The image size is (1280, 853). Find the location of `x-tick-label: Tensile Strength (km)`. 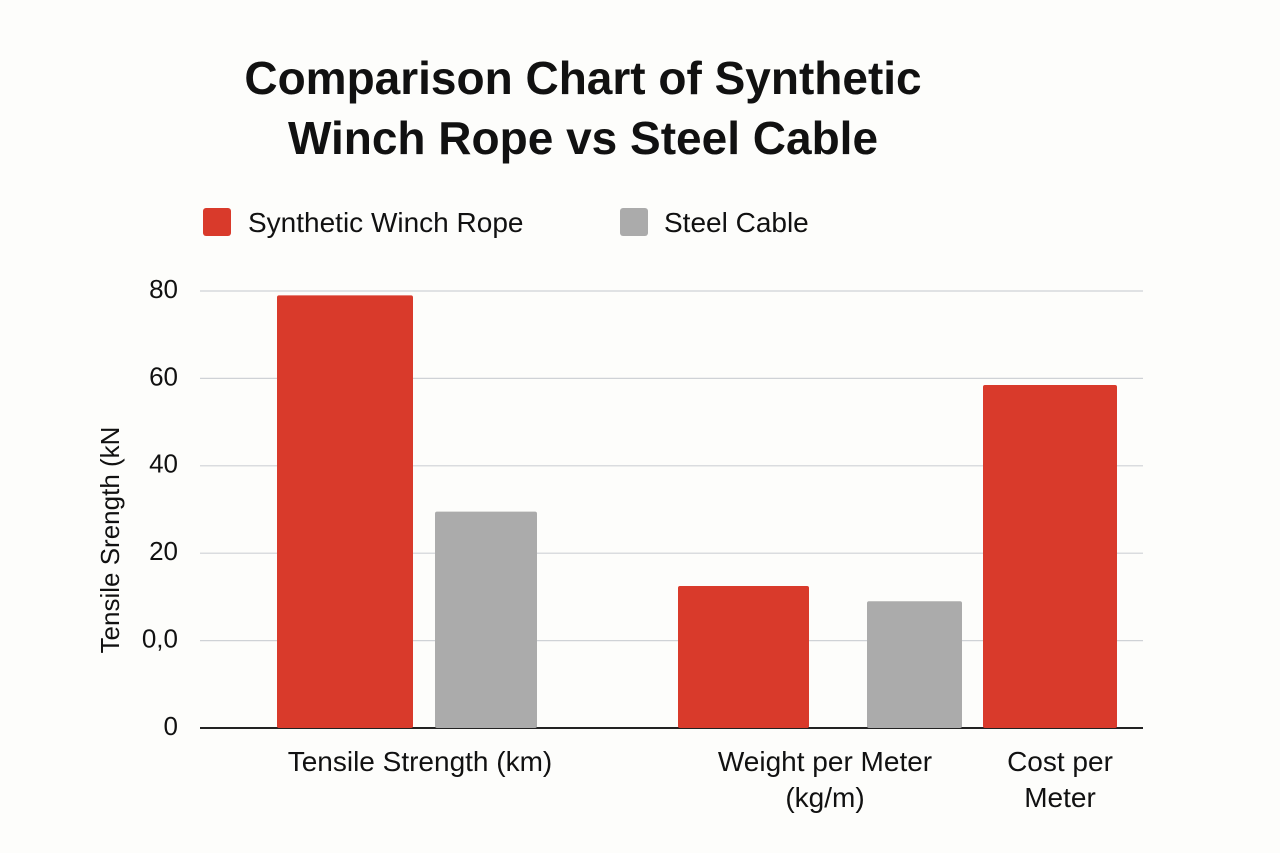

x-tick-label: Tensile Strength (km) is located at coordinates (420, 761).